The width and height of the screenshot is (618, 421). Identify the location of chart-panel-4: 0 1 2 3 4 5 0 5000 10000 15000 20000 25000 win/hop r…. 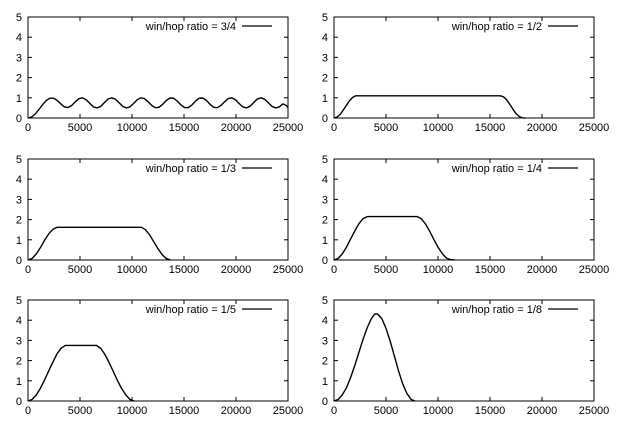
(465, 215).